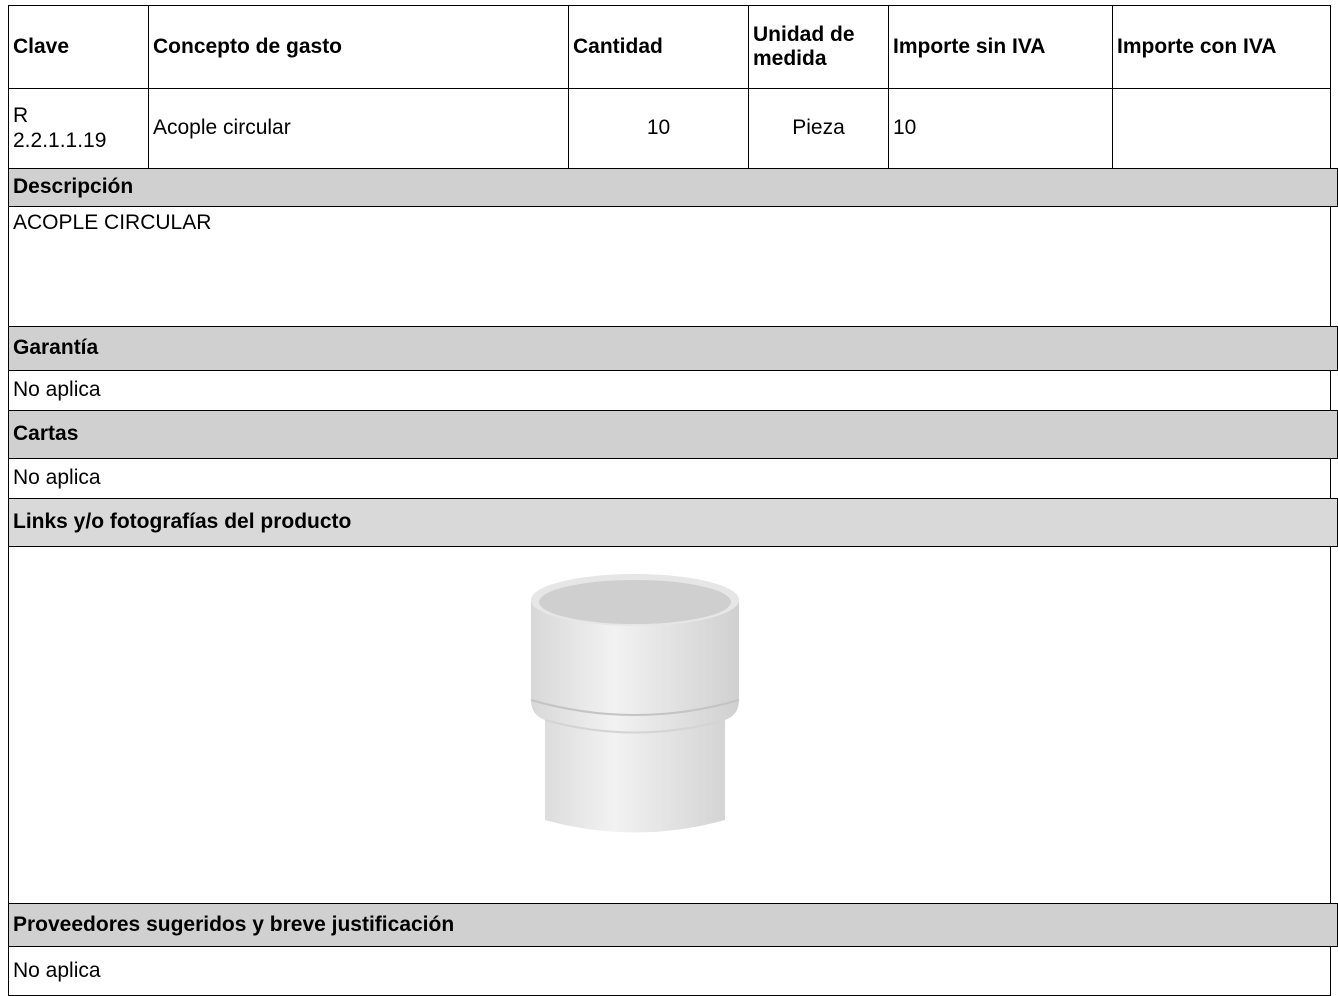 Image resolution: width=1338 pixels, height=996 pixels. What do you see at coordinates (673, 187) in the screenshot?
I see `section-title: Descripción` at bounding box center [673, 187].